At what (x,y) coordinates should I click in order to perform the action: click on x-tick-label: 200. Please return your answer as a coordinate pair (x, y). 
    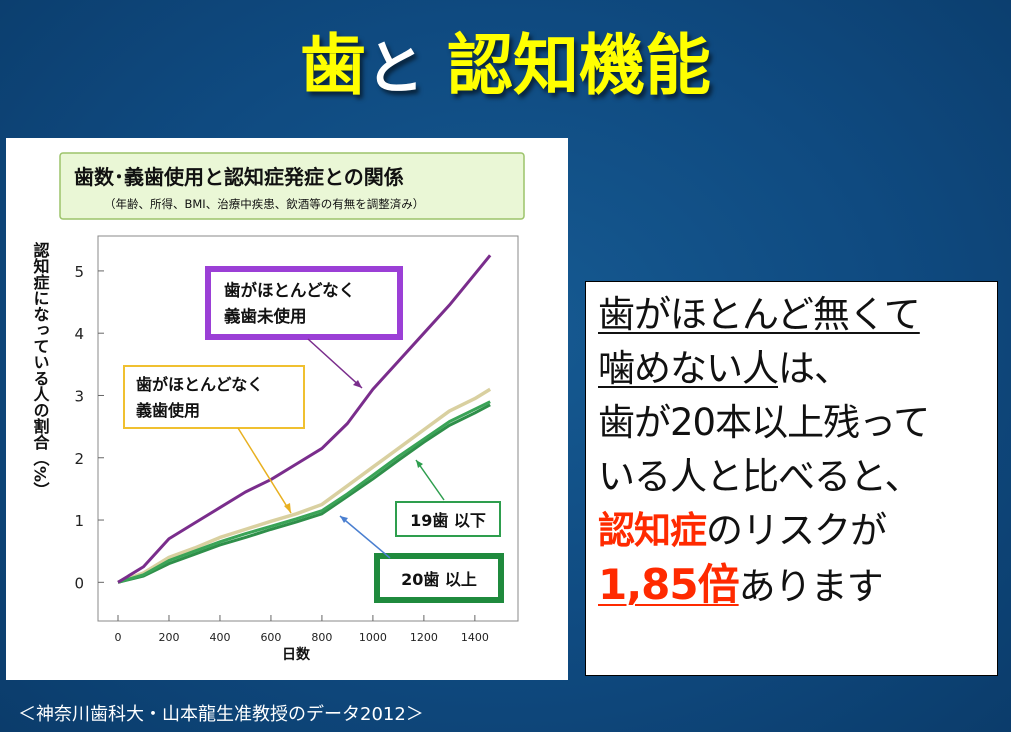
    Looking at the image, I should click on (168, 637).